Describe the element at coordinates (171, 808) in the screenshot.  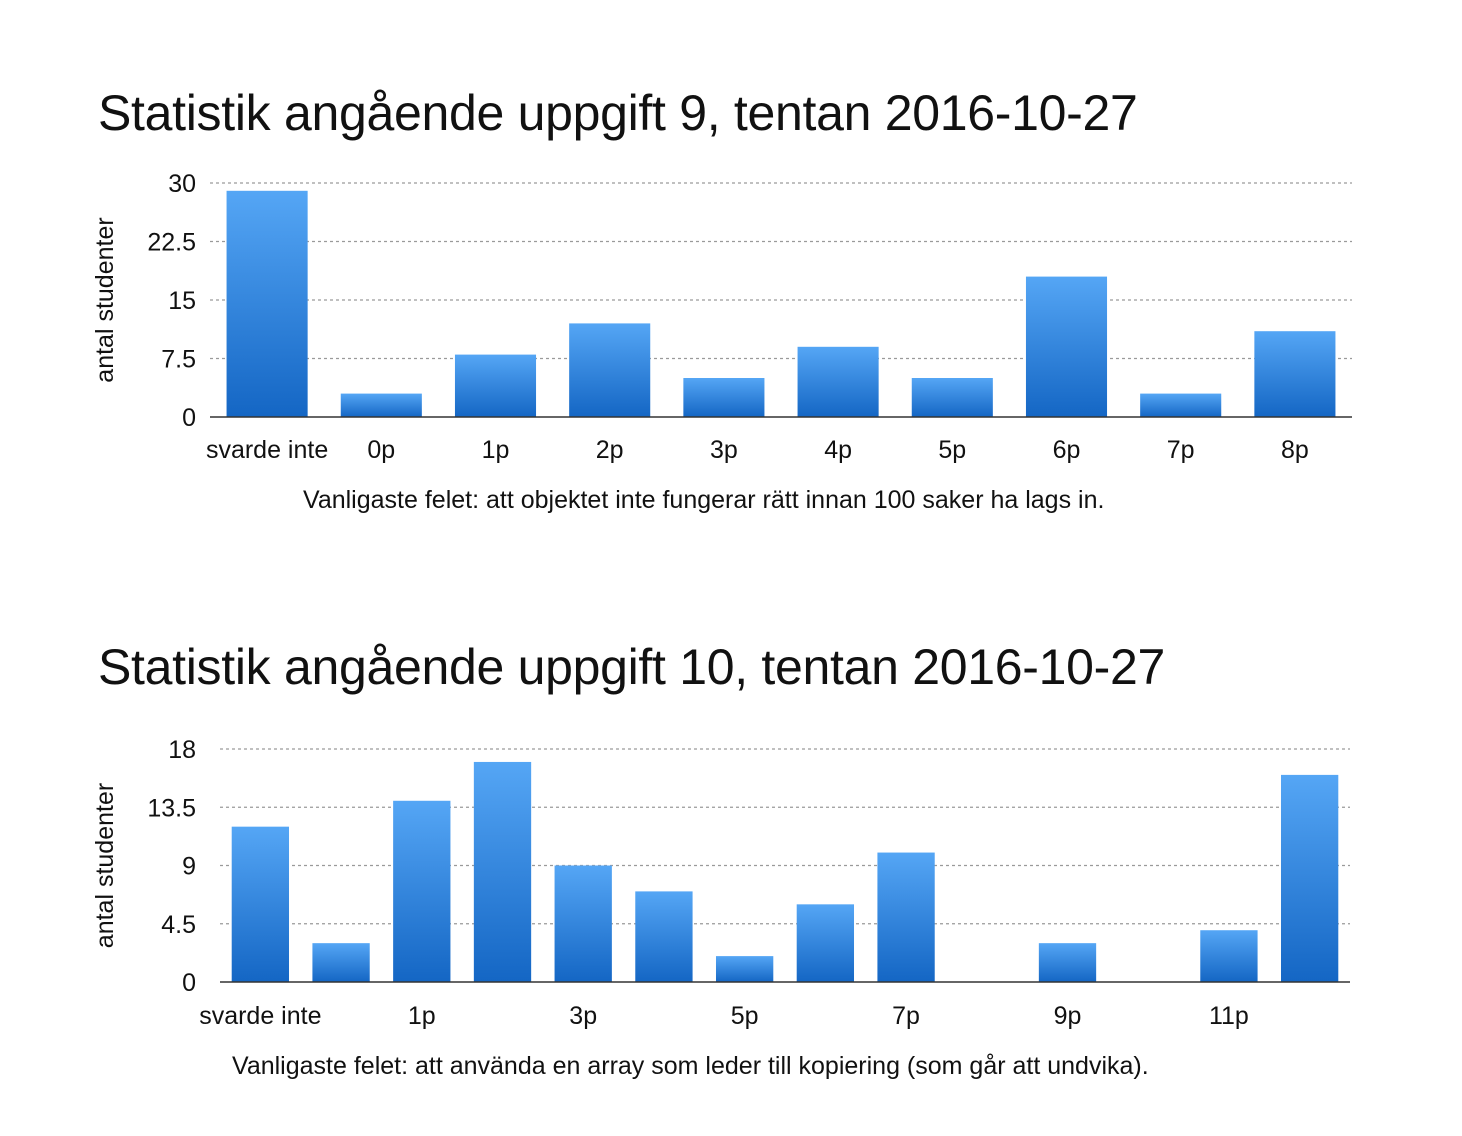
I see `y-tick-label: 13.5` at that location.